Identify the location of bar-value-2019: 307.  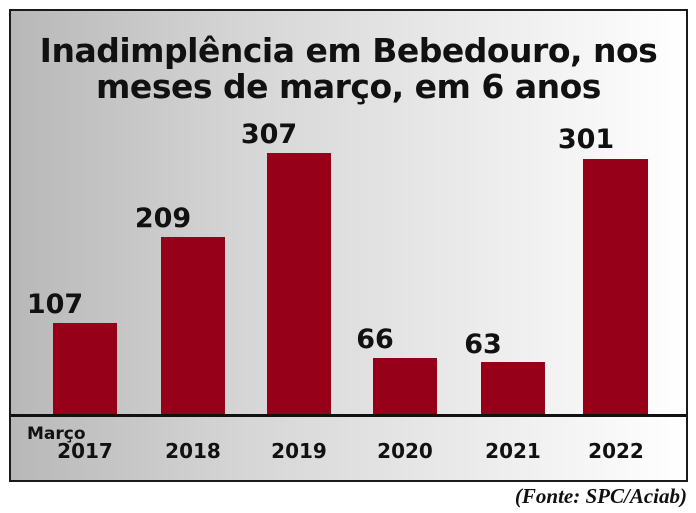
(269, 134).